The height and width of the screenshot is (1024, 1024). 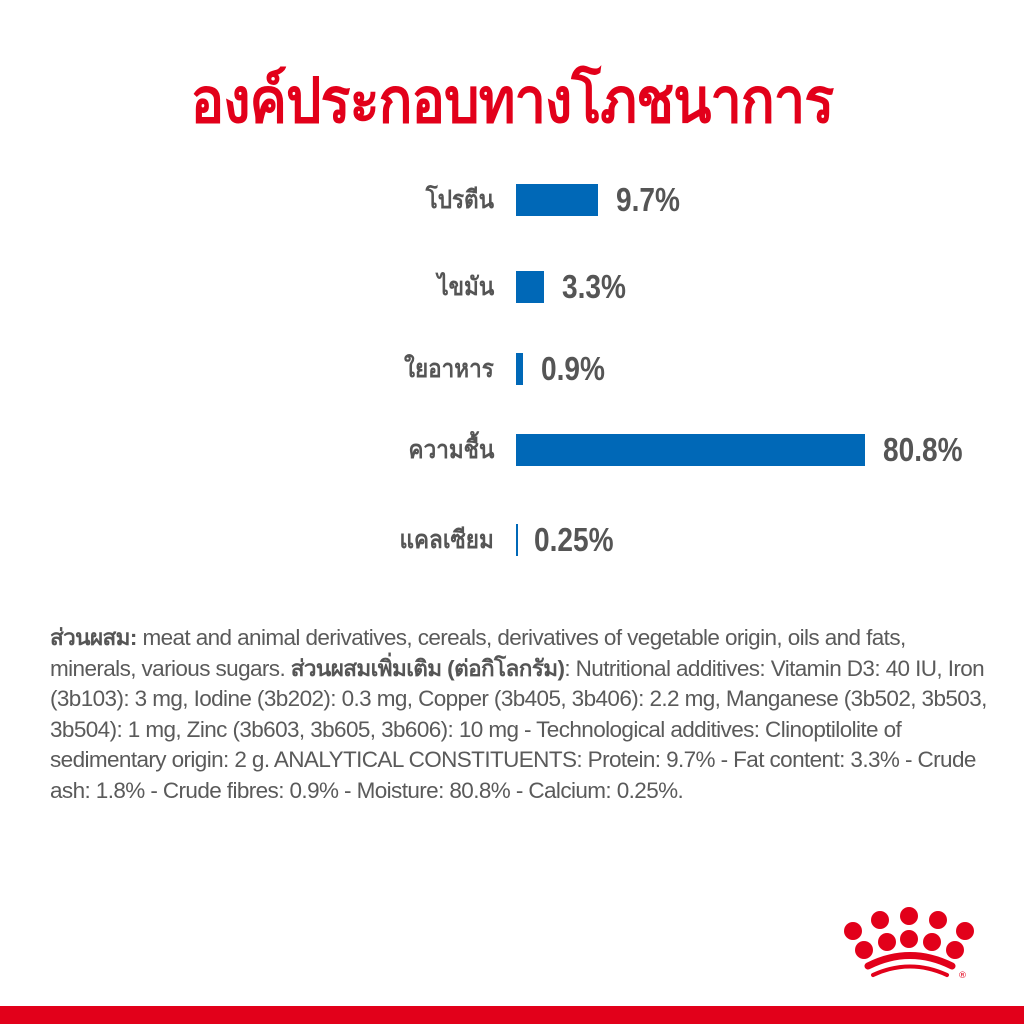 What do you see at coordinates (465, 287) in the screenshot?
I see `category-label: ไขมัน` at bounding box center [465, 287].